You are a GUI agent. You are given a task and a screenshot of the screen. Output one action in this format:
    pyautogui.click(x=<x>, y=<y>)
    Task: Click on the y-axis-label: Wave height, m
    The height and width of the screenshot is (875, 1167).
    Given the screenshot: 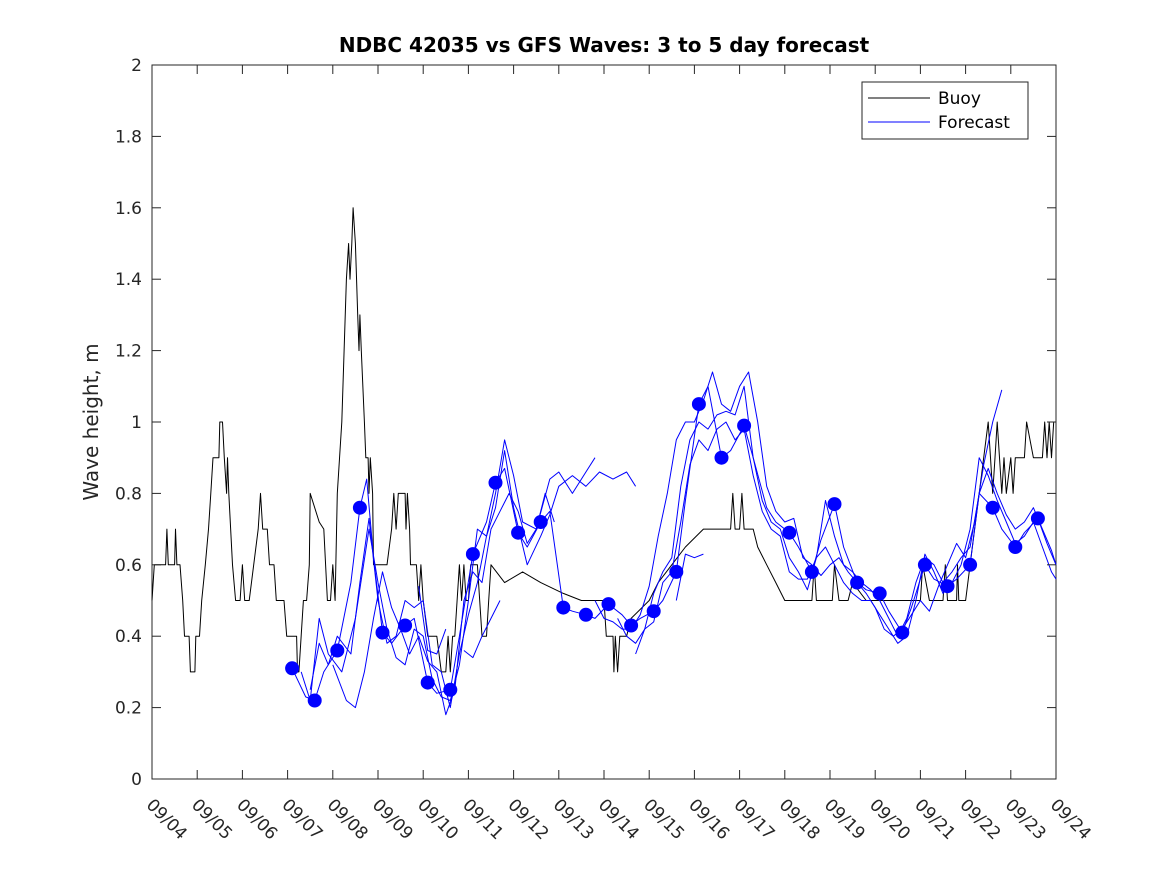 What is the action you would take?
    pyautogui.click(x=91, y=421)
    